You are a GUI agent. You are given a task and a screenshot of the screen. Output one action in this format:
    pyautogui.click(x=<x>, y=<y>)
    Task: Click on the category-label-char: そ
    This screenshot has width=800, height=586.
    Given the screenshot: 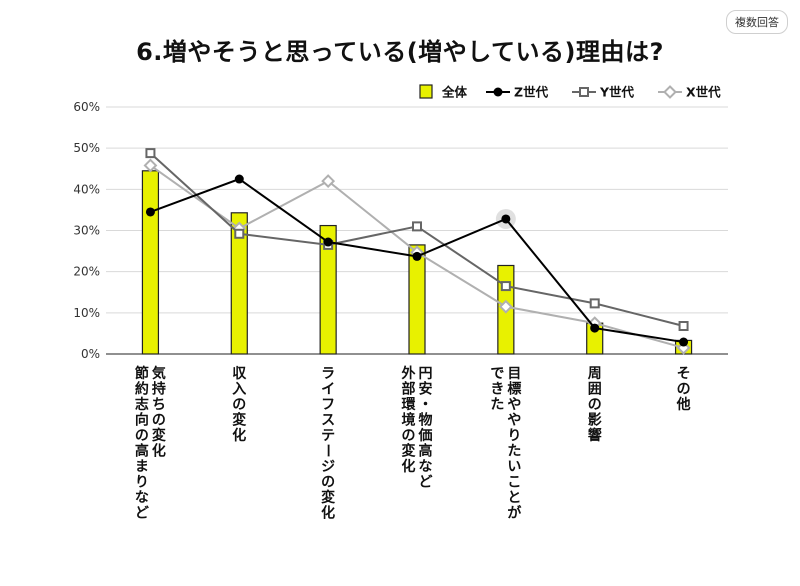 What is the action you would take?
    pyautogui.click(x=684, y=374)
    